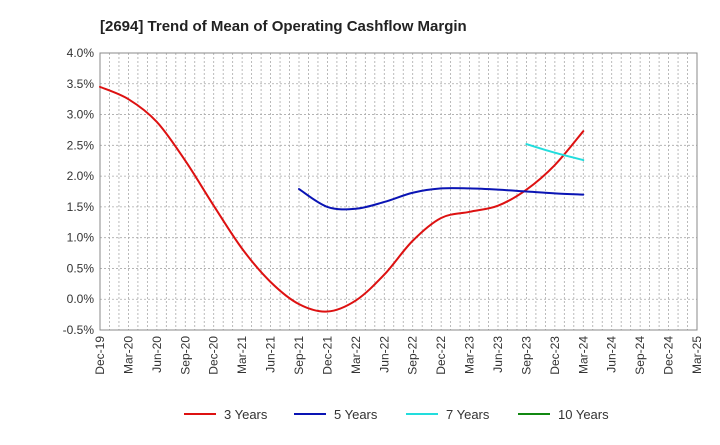  I want to click on x-tick-label: Sep-20, so click(185, 355).